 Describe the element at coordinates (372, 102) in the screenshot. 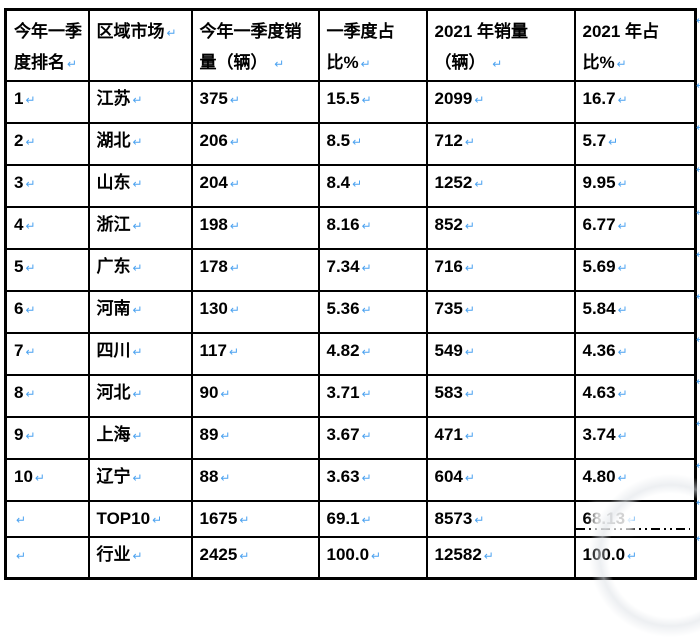

I see `cell-q1-share: 15.5 ↵` at that location.